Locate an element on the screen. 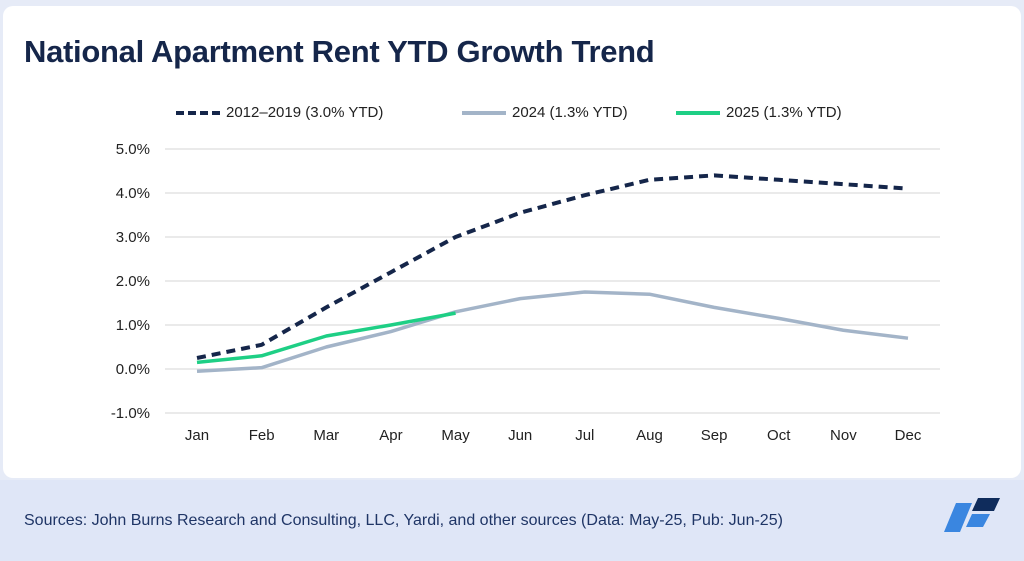 This screenshot has height=561, width=1024. legend-label: 2024 (1.3% YTD) is located at coordinates (570, 112).